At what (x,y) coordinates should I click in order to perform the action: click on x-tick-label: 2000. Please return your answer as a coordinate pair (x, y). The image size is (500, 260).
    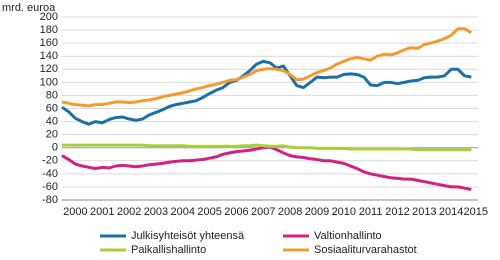
    Looking at the image, I should click on (75, 212).